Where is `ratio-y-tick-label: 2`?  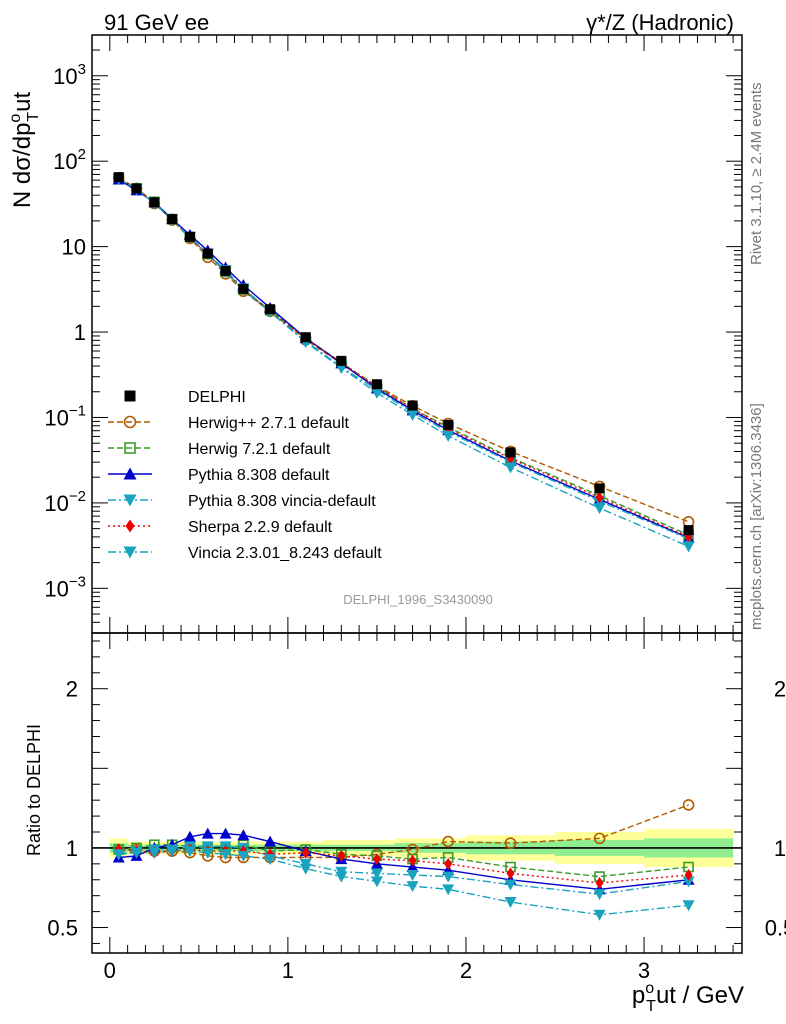 ratio-y-tick-label: 2 is located at coordinates (72, 689).